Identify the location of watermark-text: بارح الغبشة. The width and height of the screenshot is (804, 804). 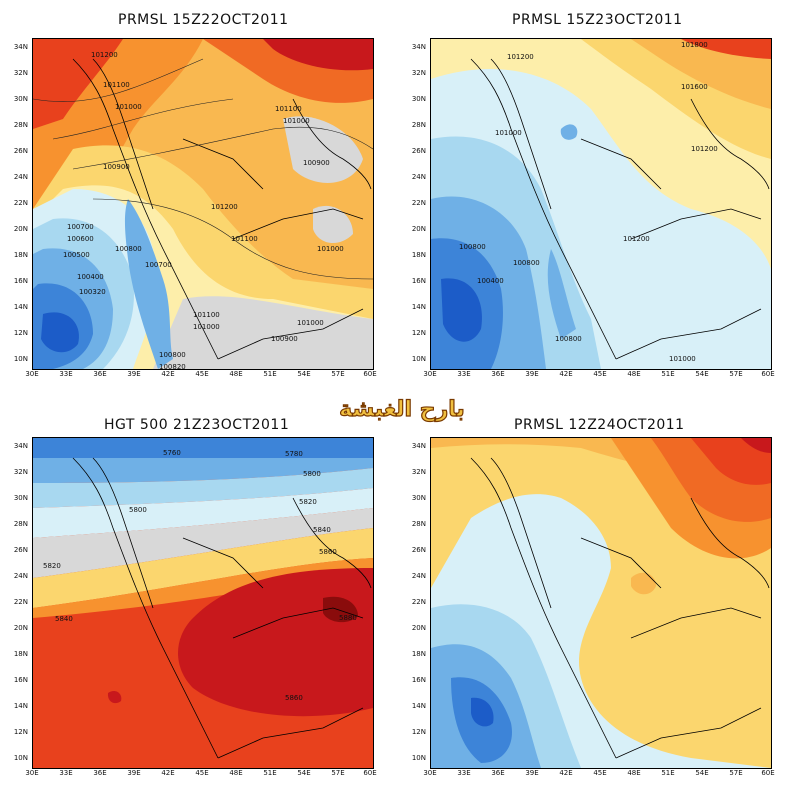
(402, 409).